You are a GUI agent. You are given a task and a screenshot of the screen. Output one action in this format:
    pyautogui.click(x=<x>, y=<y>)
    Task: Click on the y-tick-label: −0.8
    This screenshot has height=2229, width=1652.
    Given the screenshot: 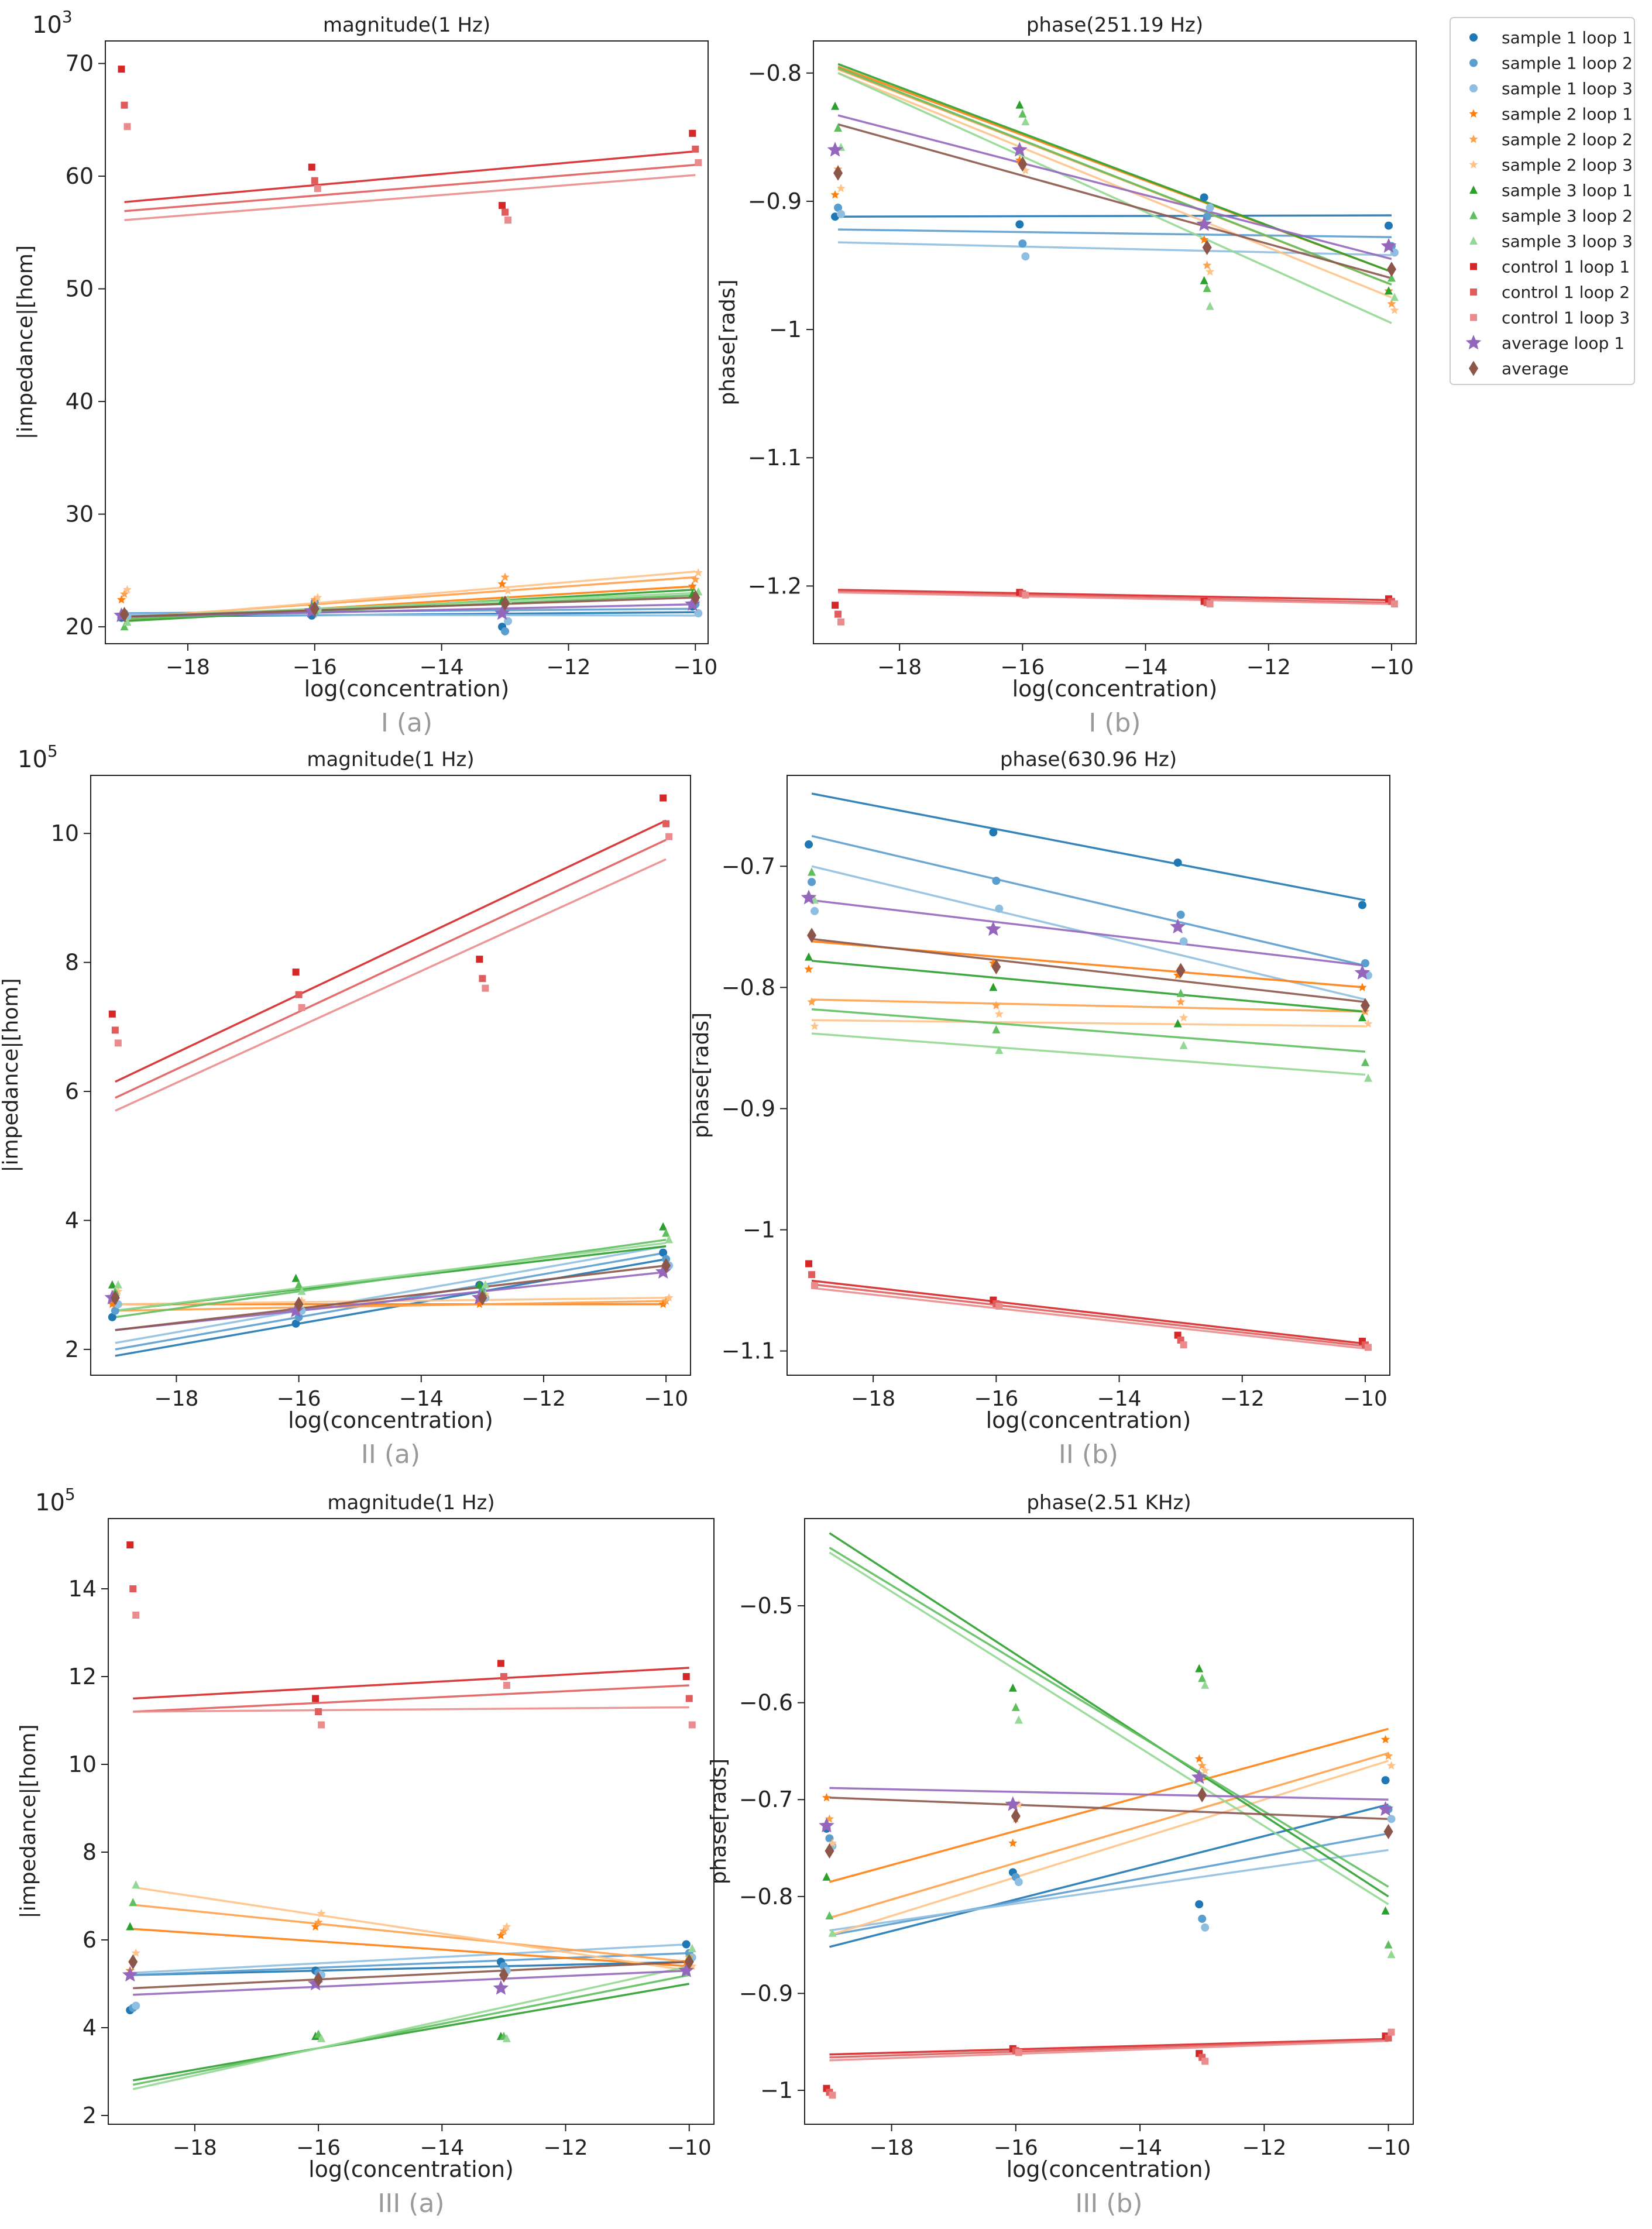 What is the action you would take?
    pyautogui.click(x=749, y=987)
    